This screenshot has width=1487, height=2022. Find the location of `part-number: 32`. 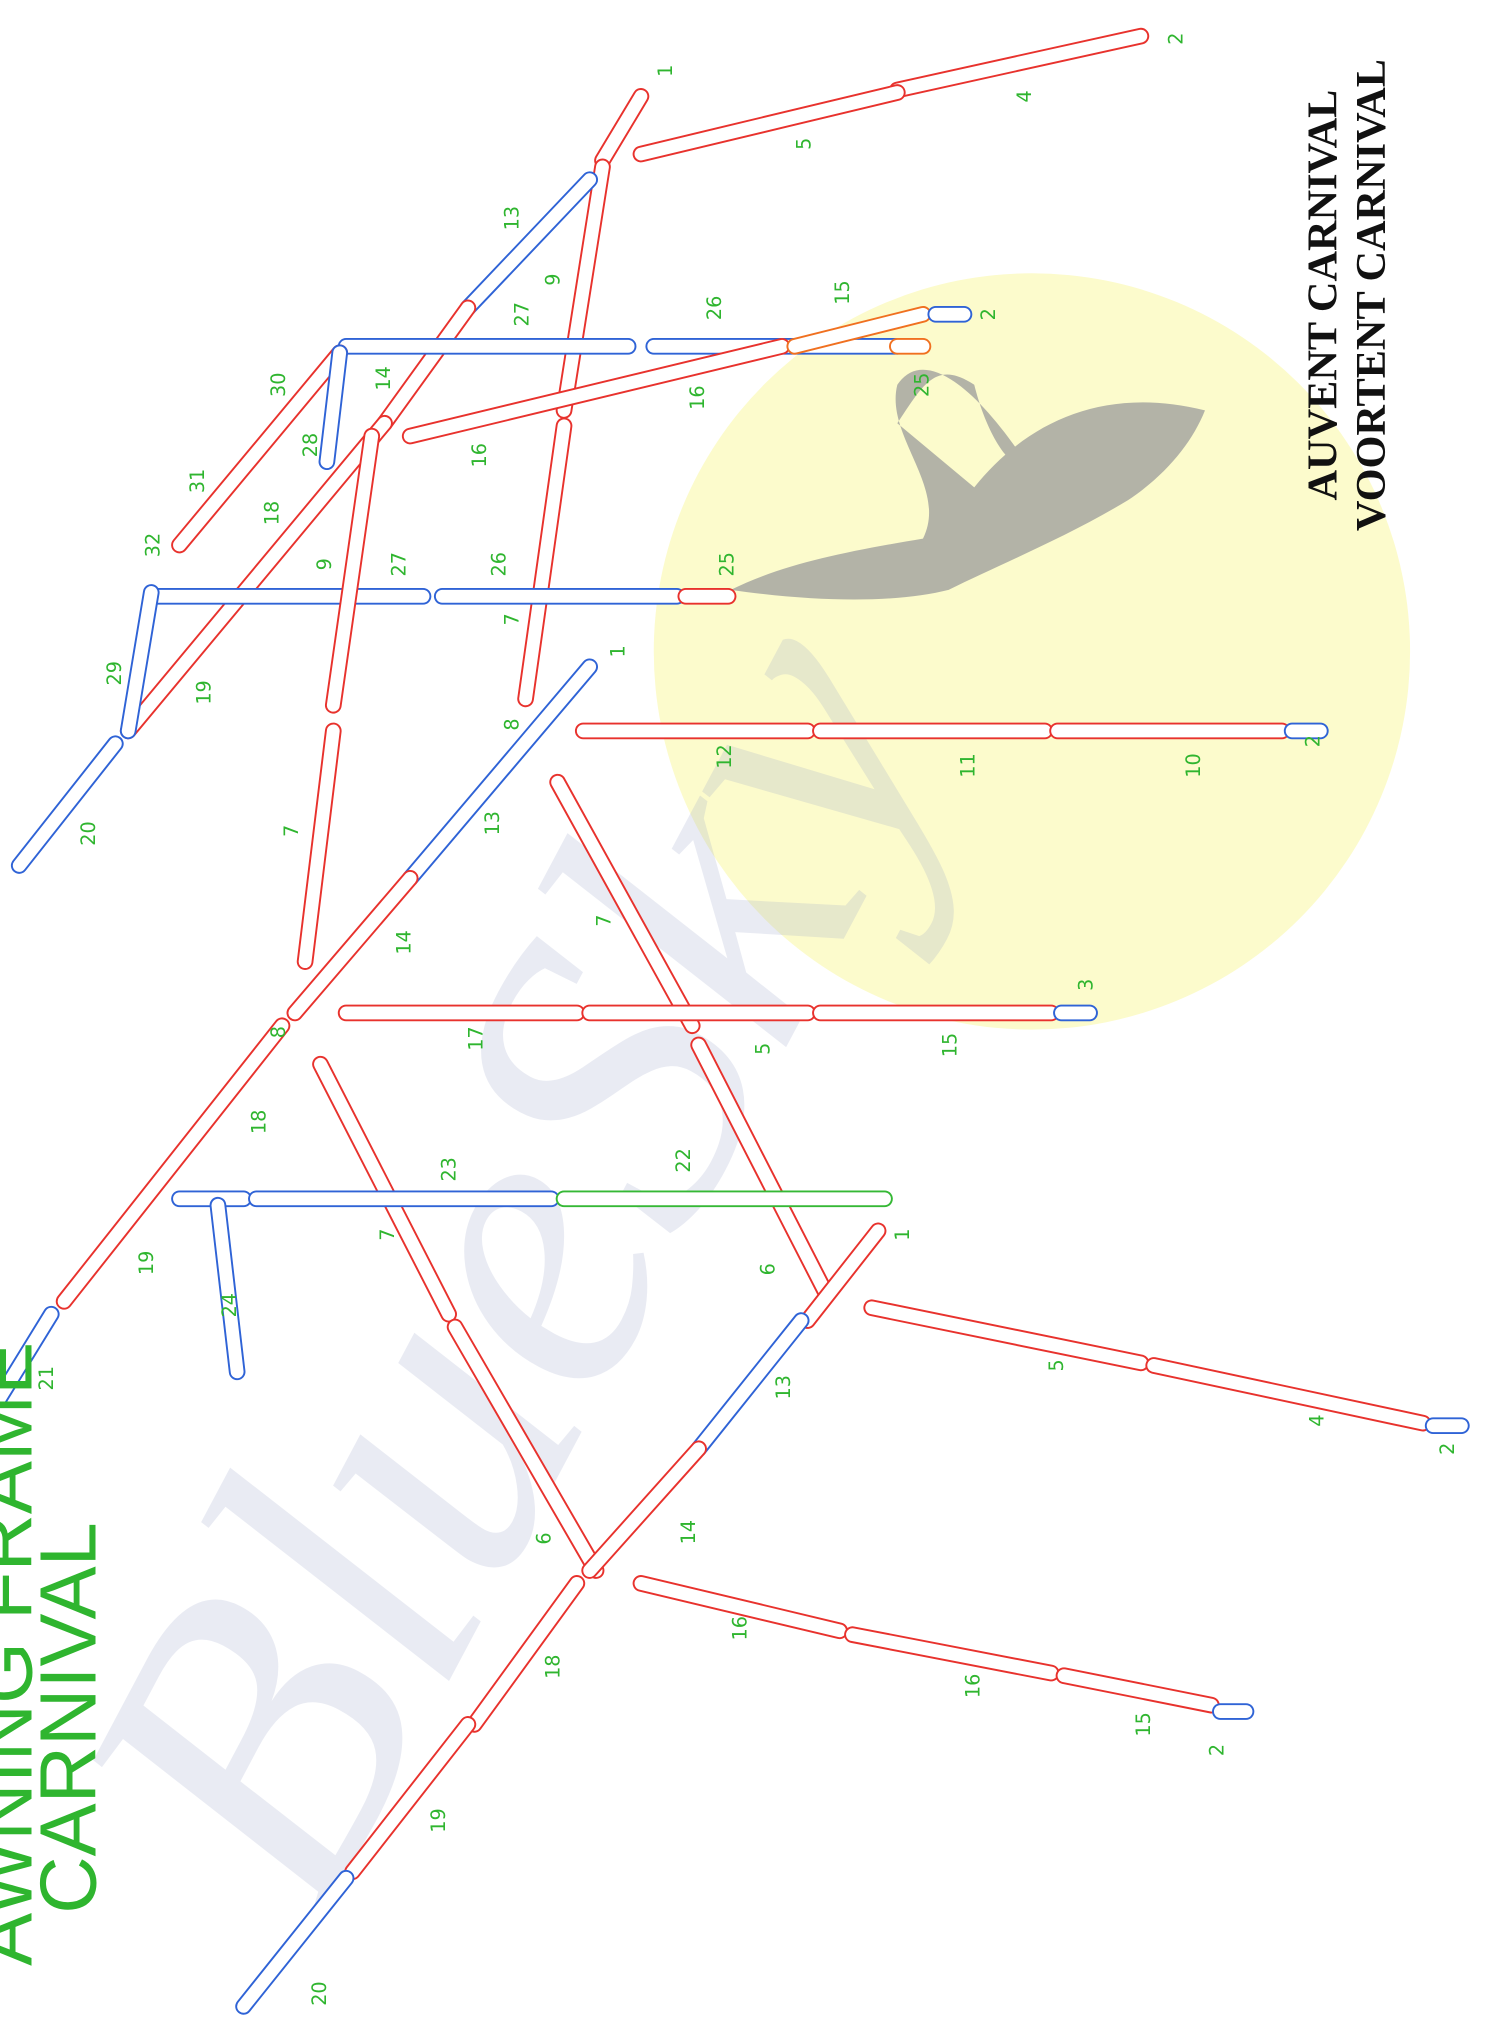

part-number: 32 is located at coordinates (152, 545).